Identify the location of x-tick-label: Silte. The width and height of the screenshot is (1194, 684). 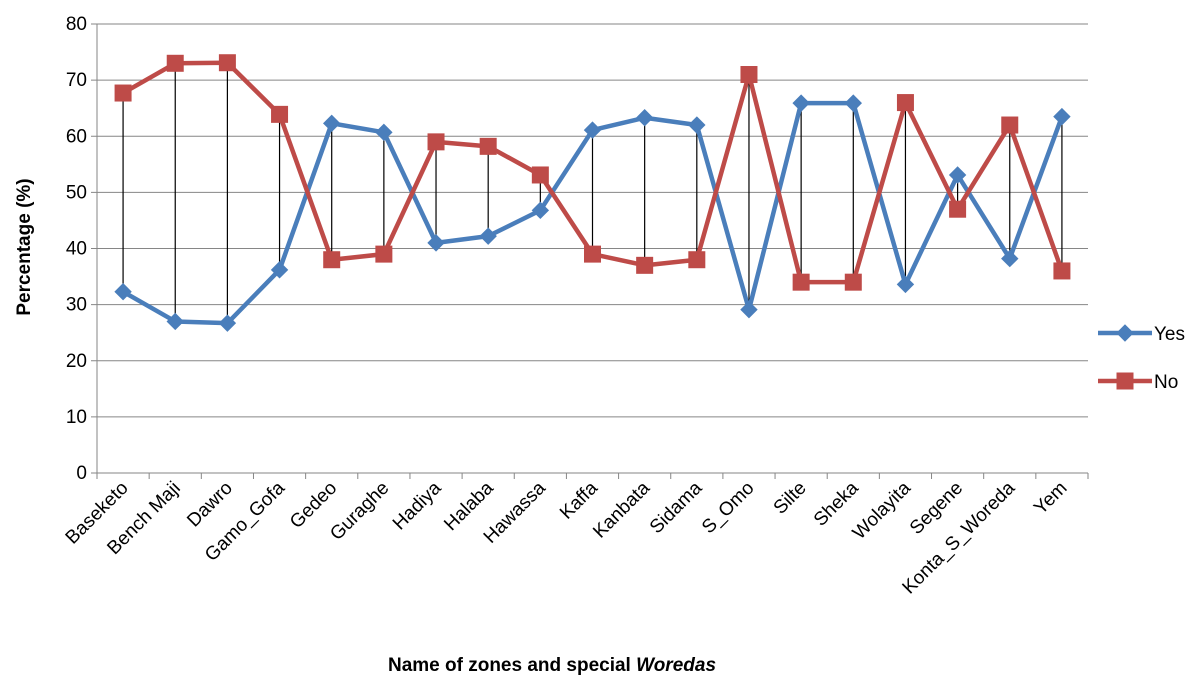
(790, 498).